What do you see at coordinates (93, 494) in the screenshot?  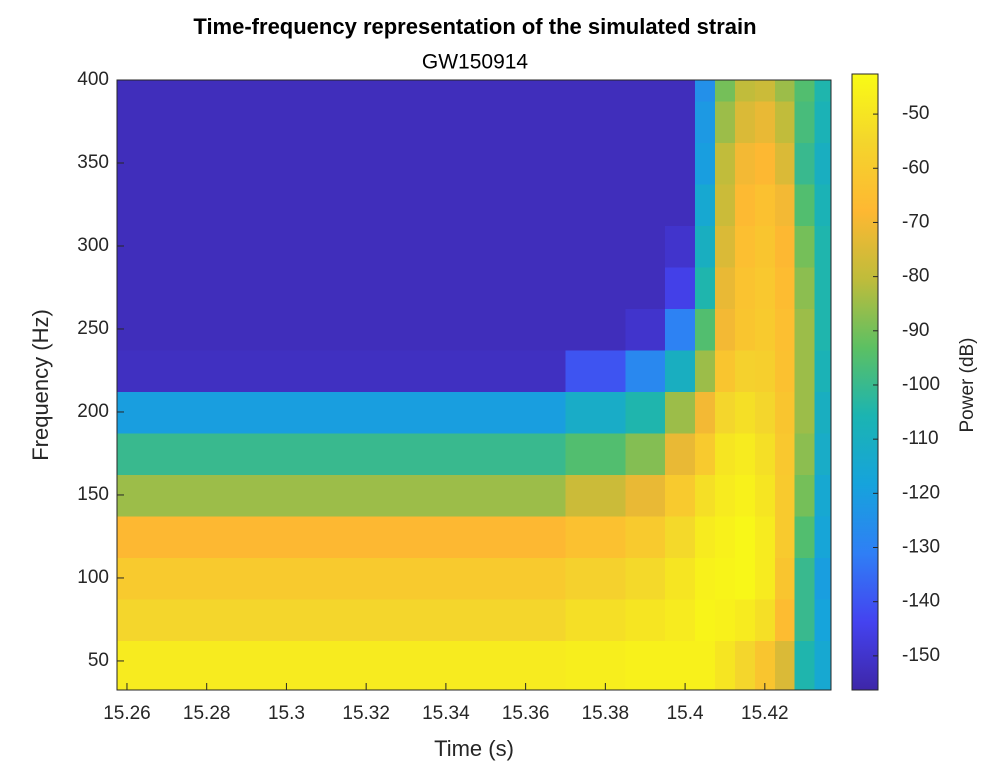 I see `y-tick-label: 150` at bounding box center [93, 494].